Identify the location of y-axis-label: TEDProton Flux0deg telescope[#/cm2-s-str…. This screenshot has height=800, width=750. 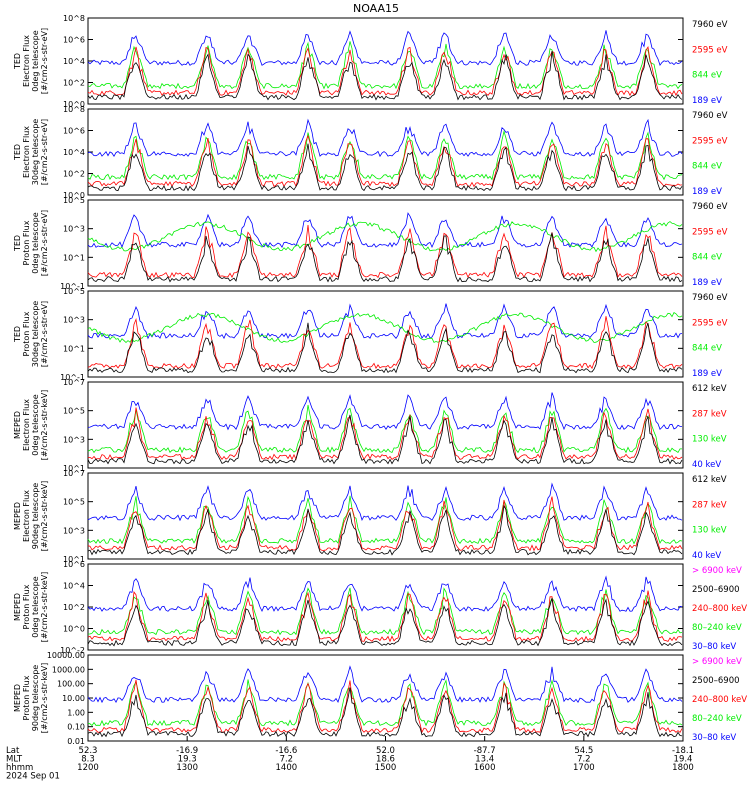
(31, 243).